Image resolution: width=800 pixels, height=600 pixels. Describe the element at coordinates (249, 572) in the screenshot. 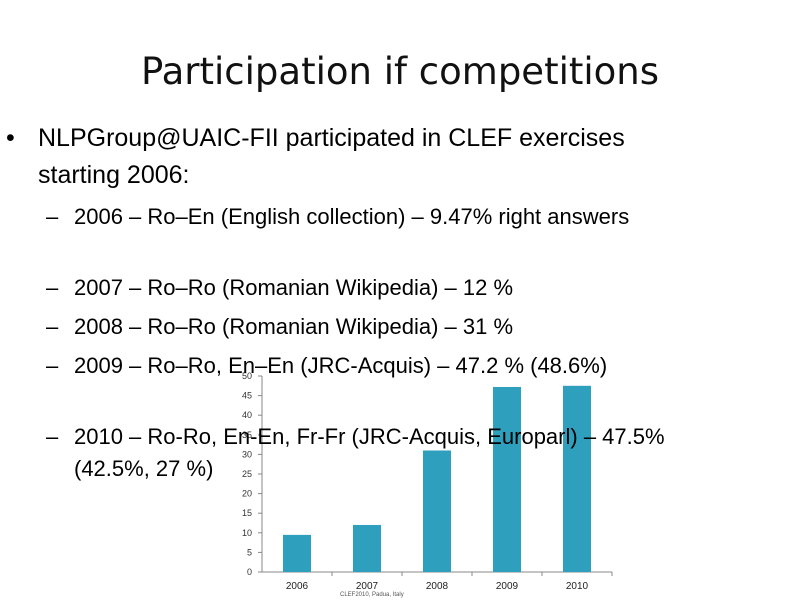

I see `y-tick-label: 0` at that location.